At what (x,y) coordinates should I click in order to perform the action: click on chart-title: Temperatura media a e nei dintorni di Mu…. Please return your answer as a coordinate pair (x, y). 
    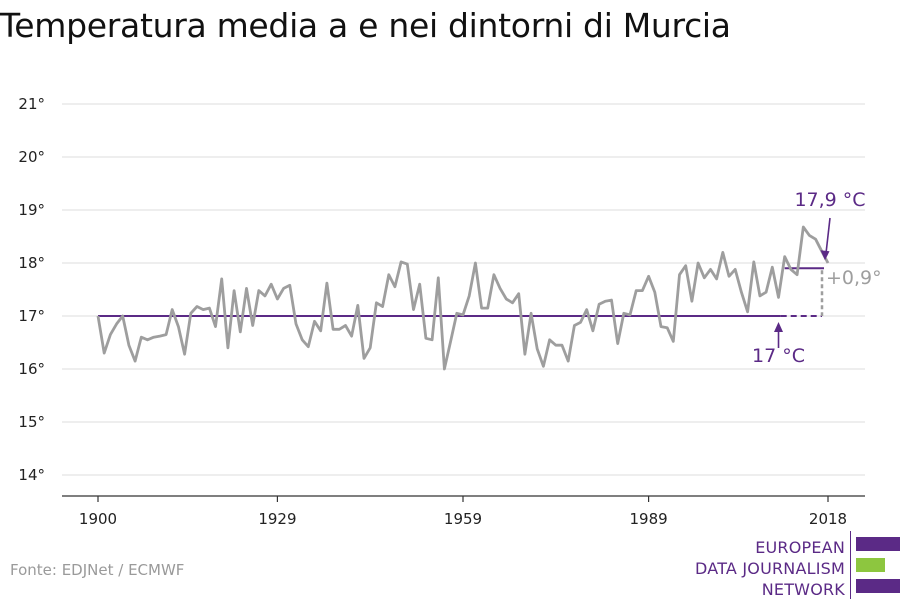
    Looking at the image, I should click on (365, 25).